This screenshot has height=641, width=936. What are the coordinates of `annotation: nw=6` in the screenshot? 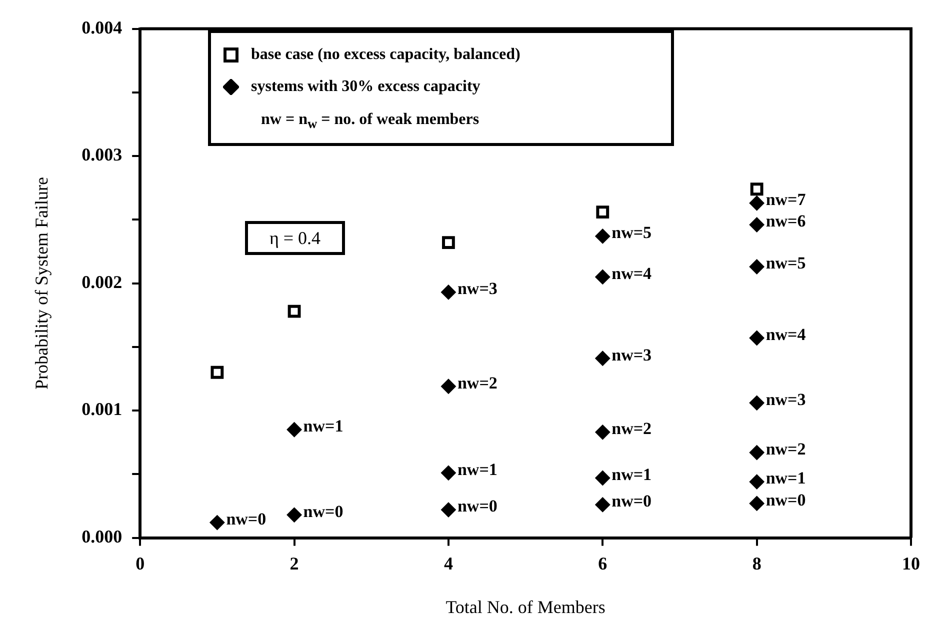 It's located at (786, 221).